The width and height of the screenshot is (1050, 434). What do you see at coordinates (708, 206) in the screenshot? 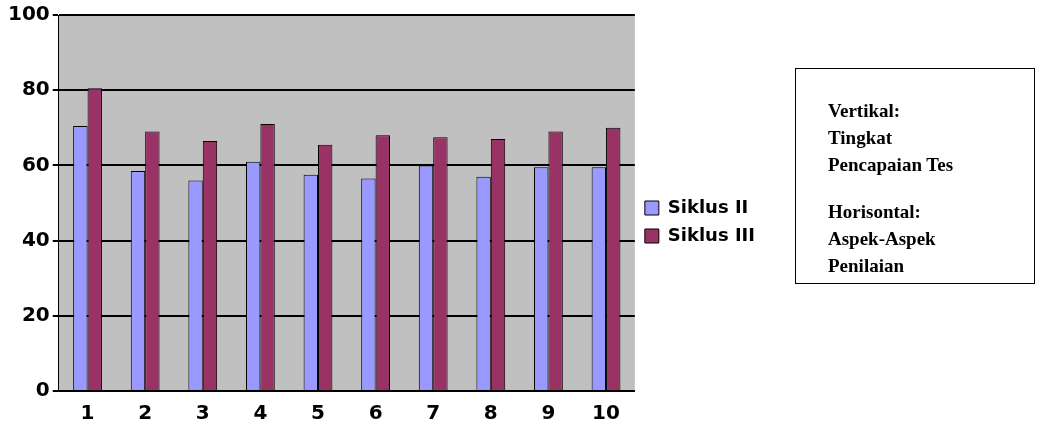
I see `legend-label: Siklus II` at bounding box center [708, 206].